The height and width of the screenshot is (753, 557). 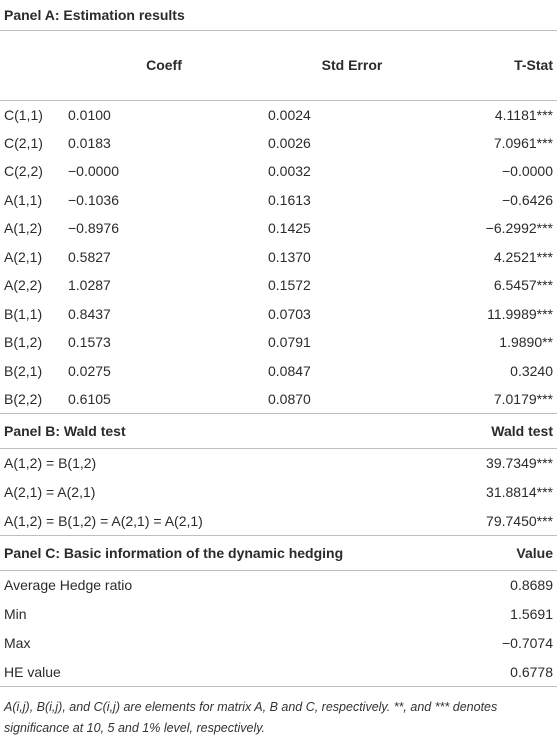 I want to click on cell-value: 0.3240, so click(x=531, y=370).